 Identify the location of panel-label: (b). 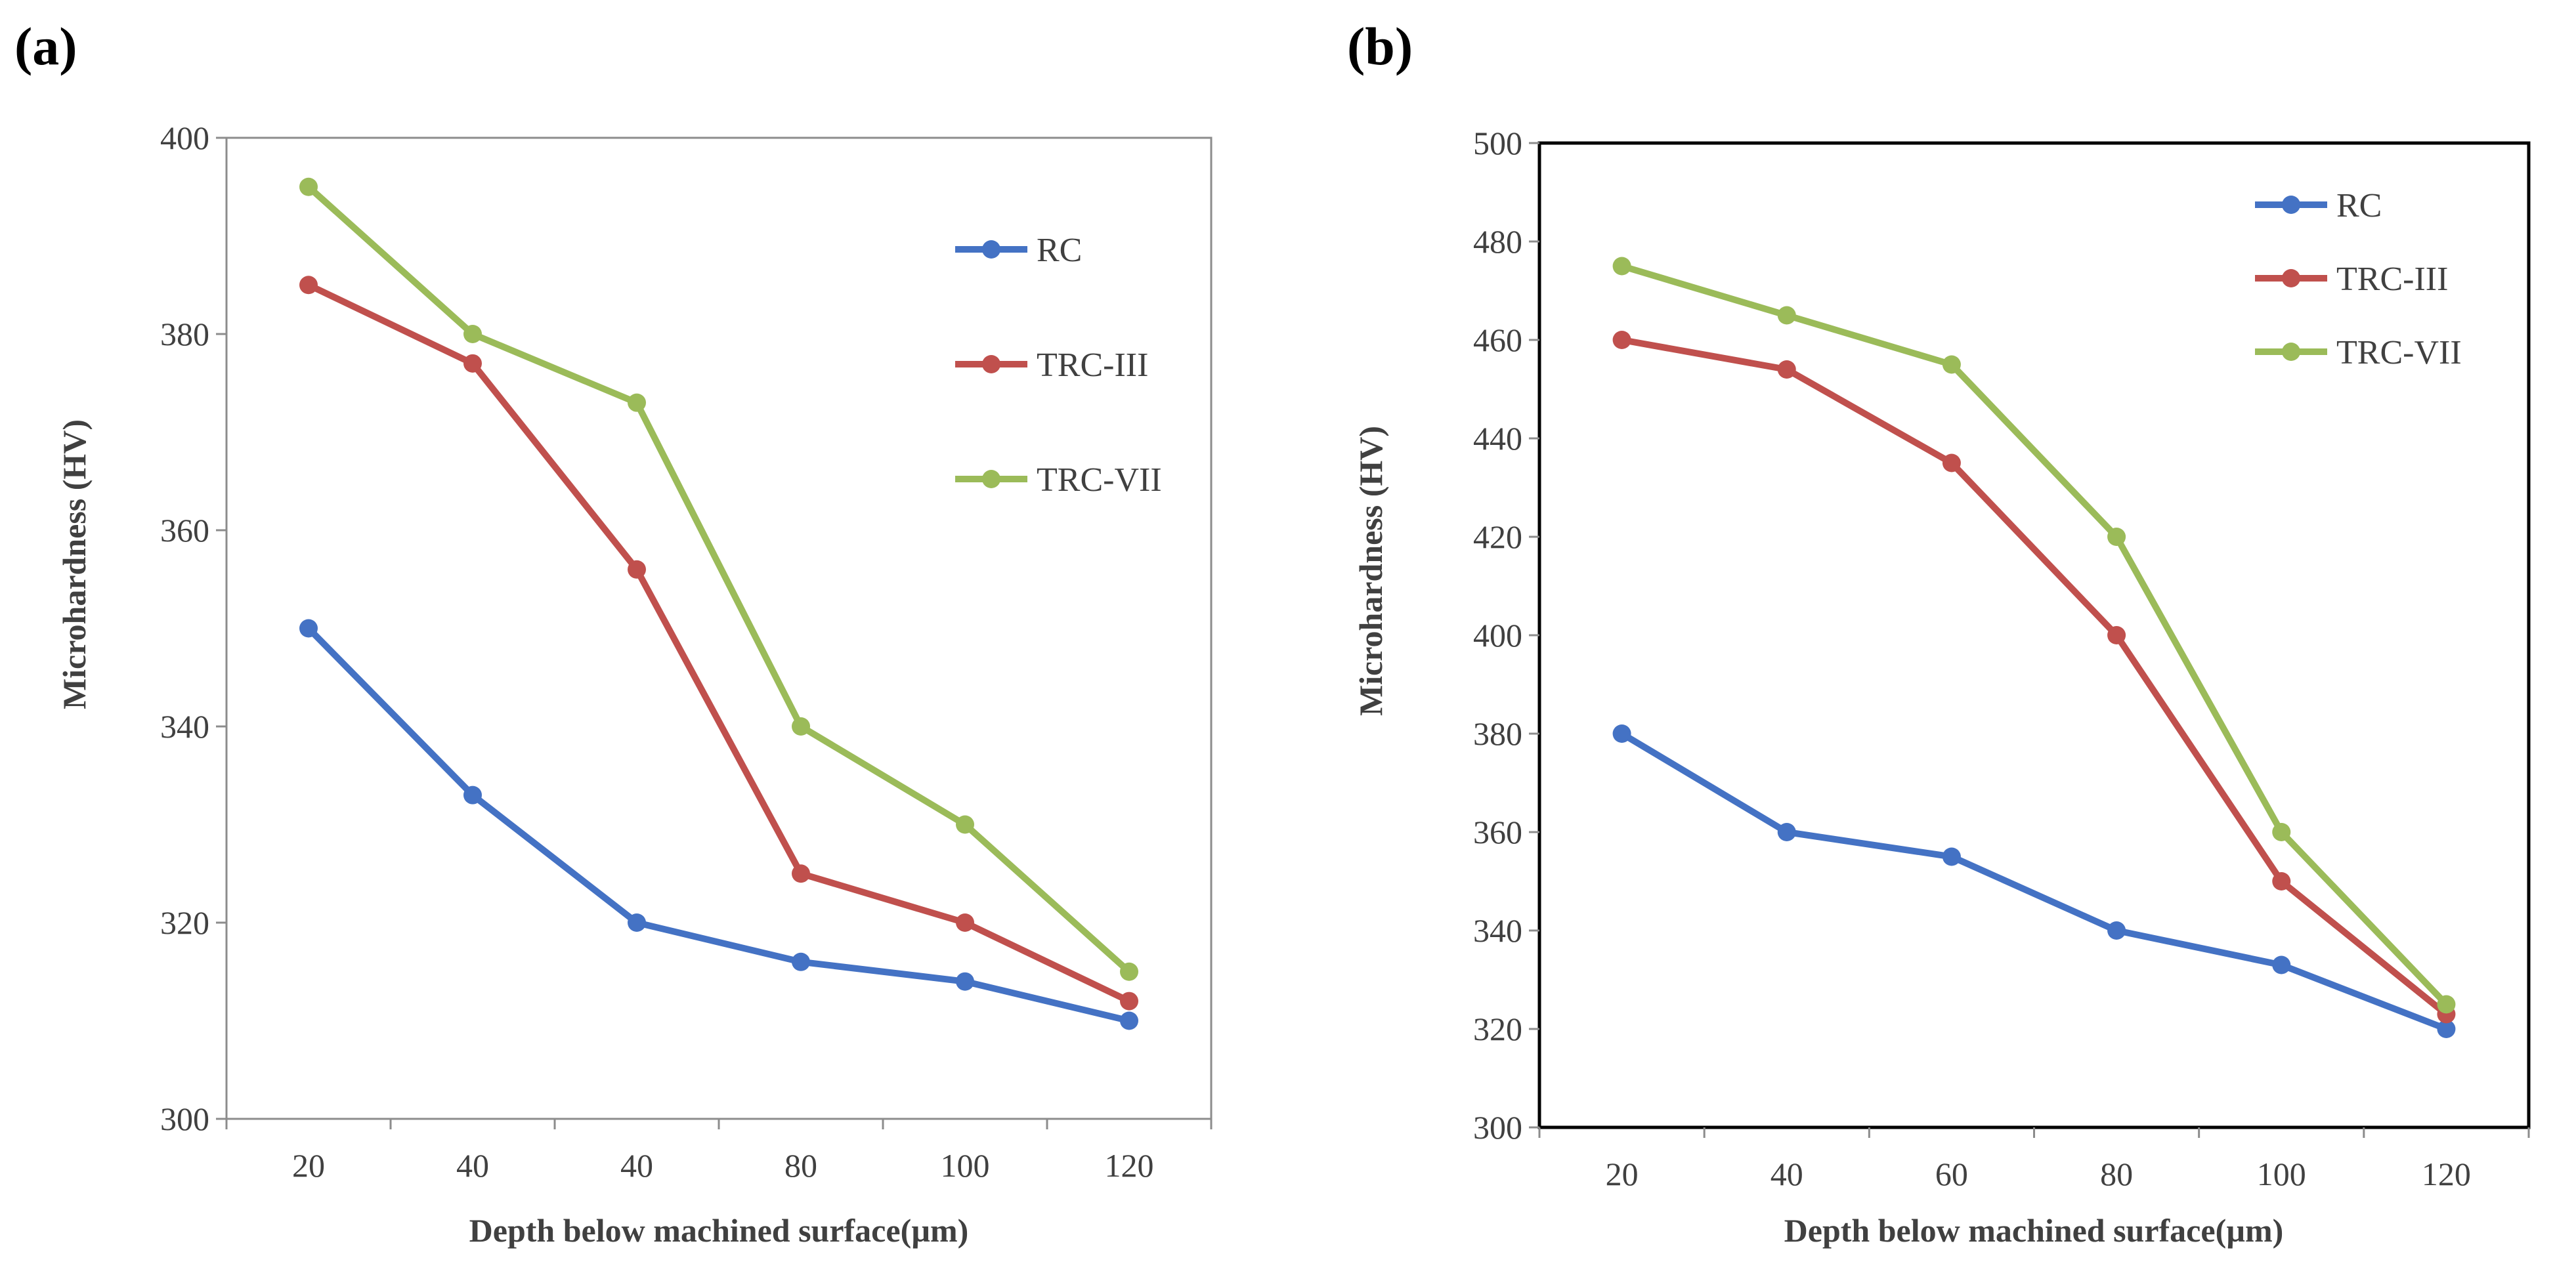
(1380, 46).